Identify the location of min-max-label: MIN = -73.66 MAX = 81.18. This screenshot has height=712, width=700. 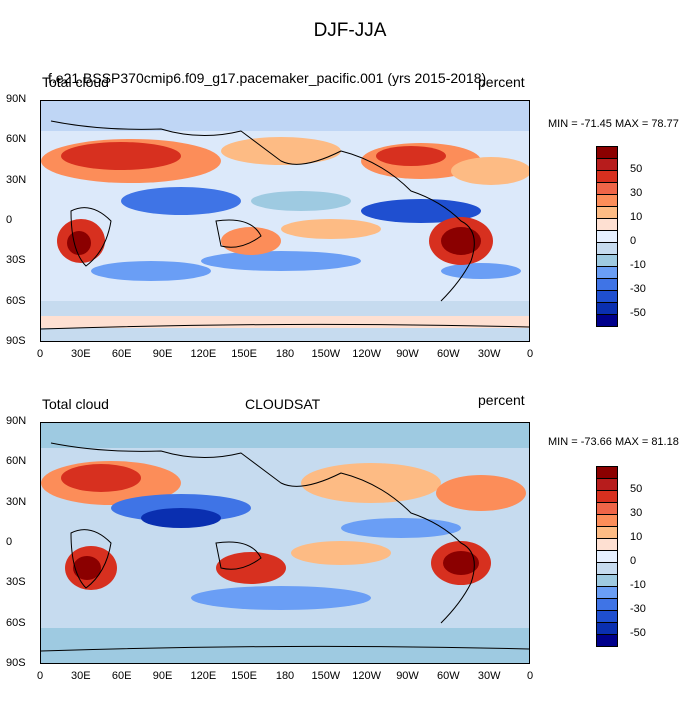
(613, 442).